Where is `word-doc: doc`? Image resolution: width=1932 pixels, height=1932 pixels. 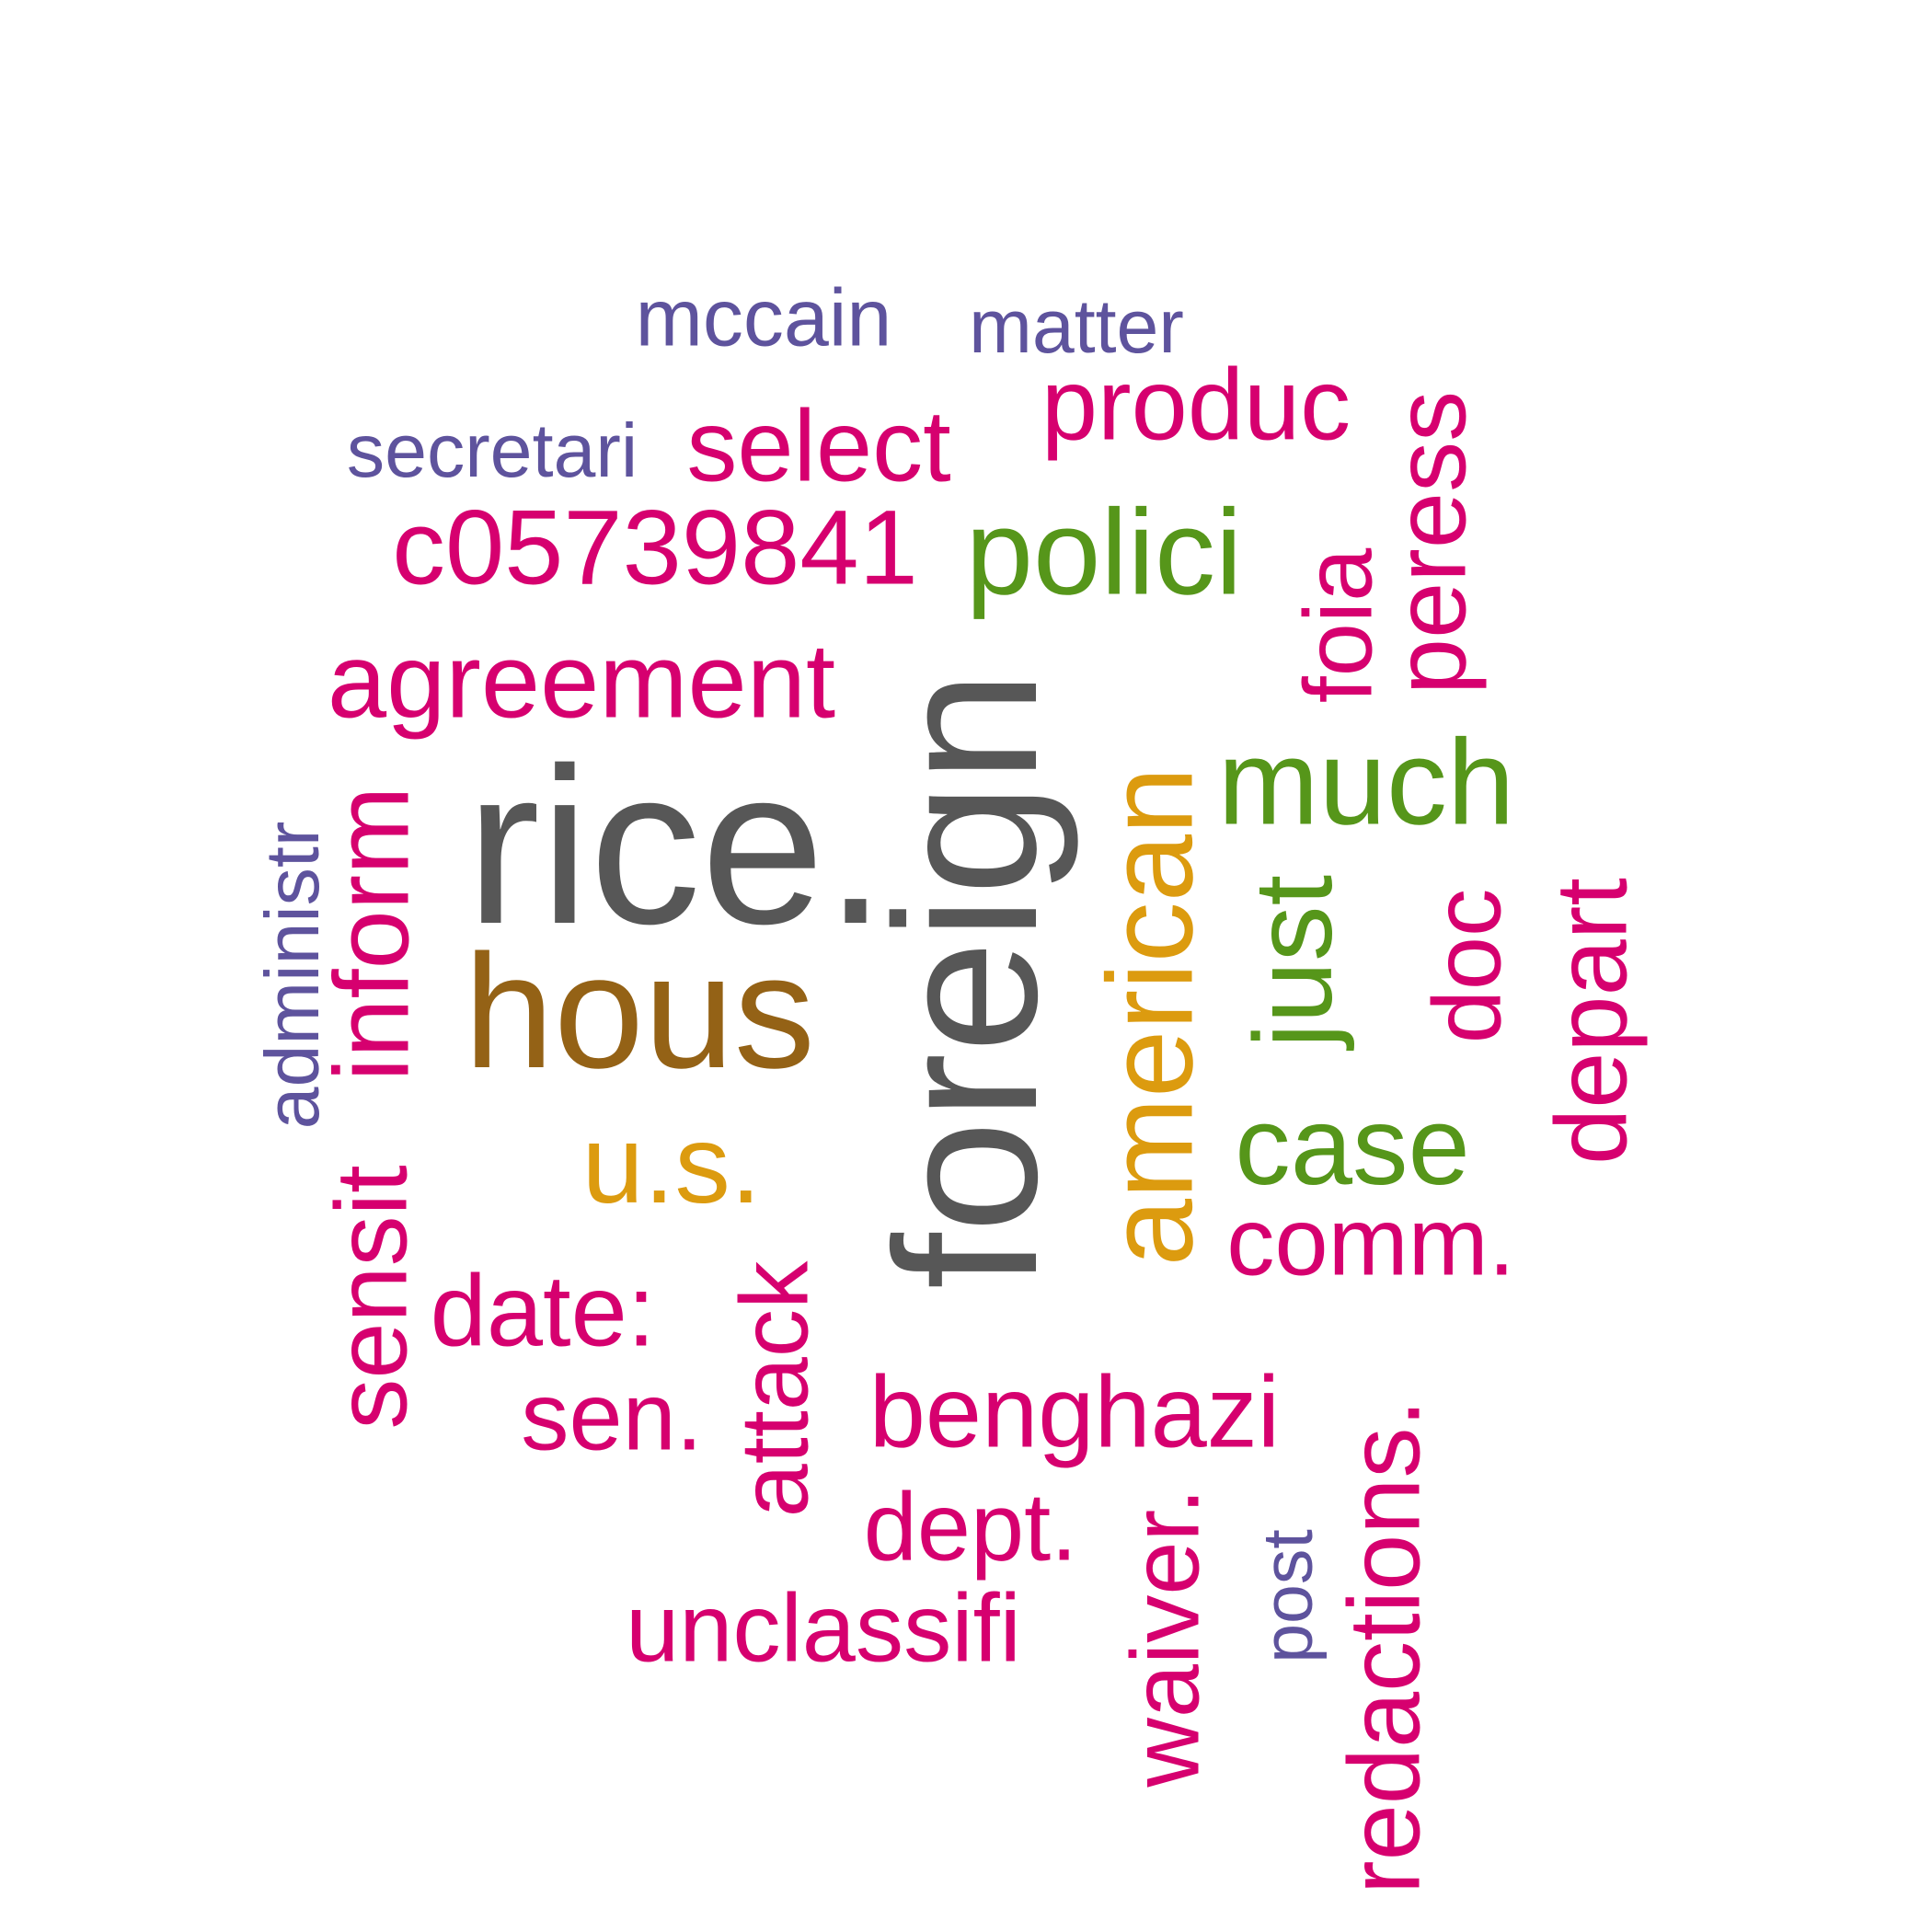
word-doc: doc is located at coordinates (1468, 966).